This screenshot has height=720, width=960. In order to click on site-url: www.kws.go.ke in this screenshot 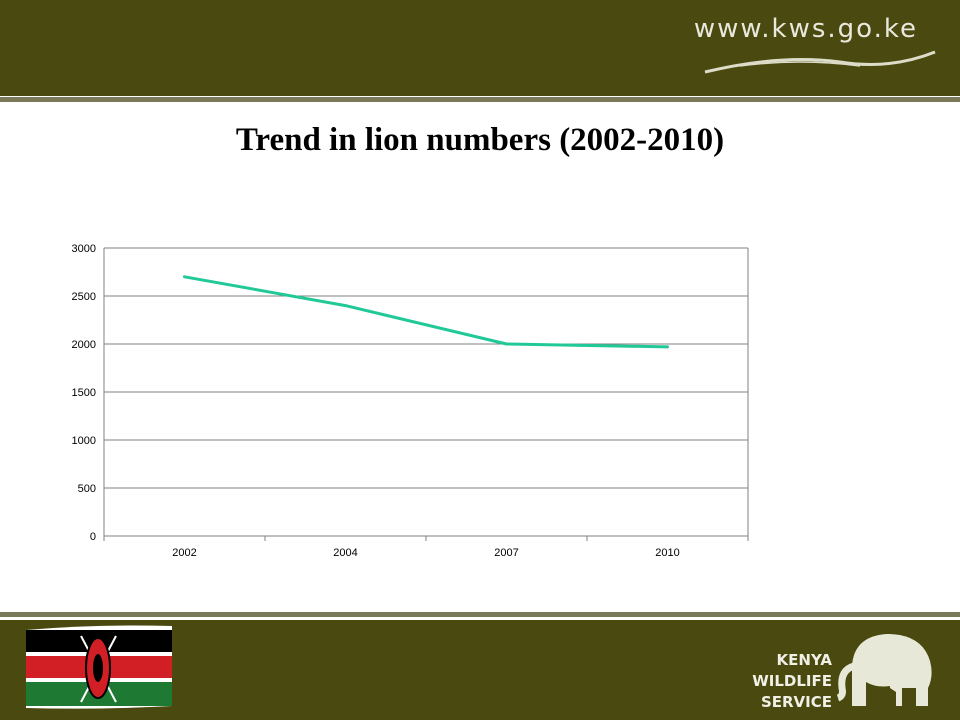, I will do `click(805, 29)`.